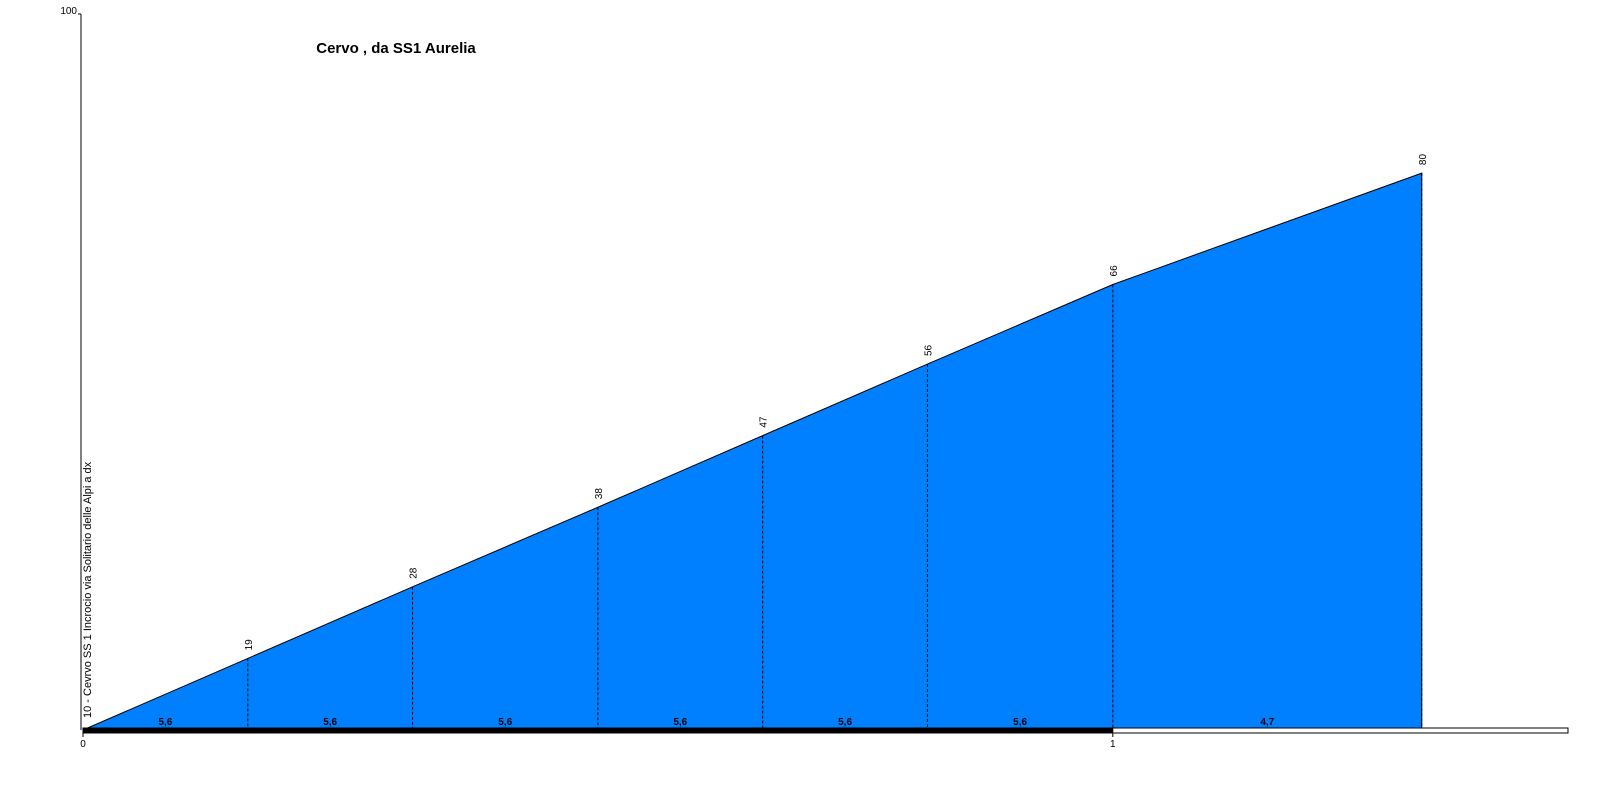  What do you see at coordinates (1267, 722) in the screenshot?
I see `grade-label: 4,7` at bounding box center [1267, 722].